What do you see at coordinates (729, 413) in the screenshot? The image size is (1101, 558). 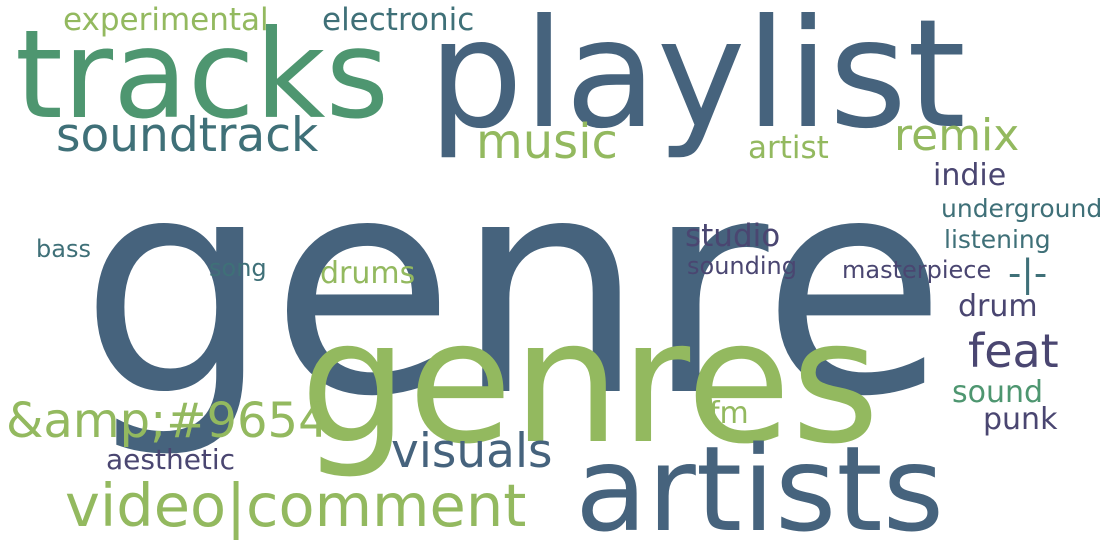 I see `word-fm: fm` at bounding box center [729, 413].